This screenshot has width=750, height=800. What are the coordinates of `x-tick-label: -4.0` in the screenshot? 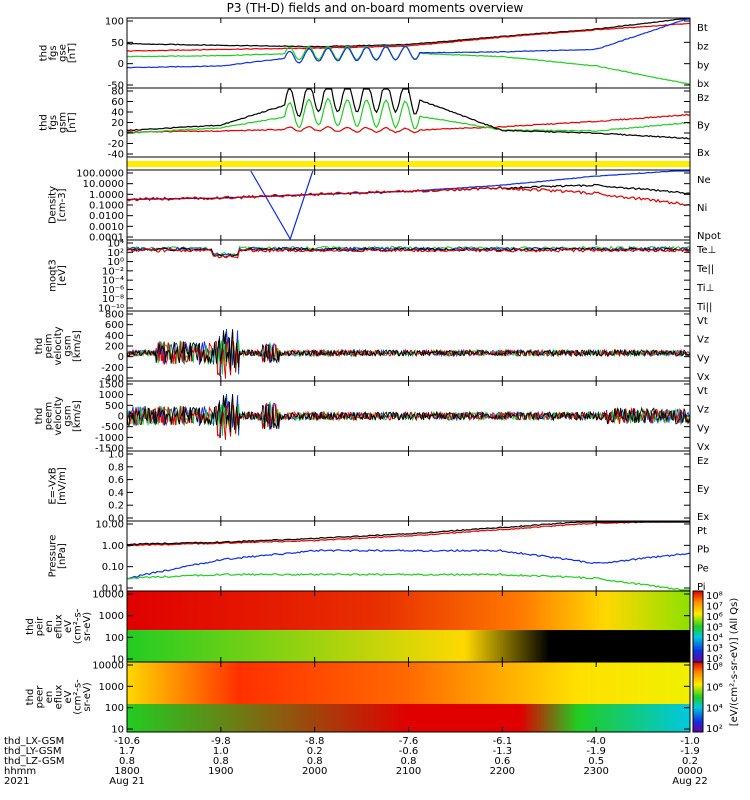 It's located at (596, 741).